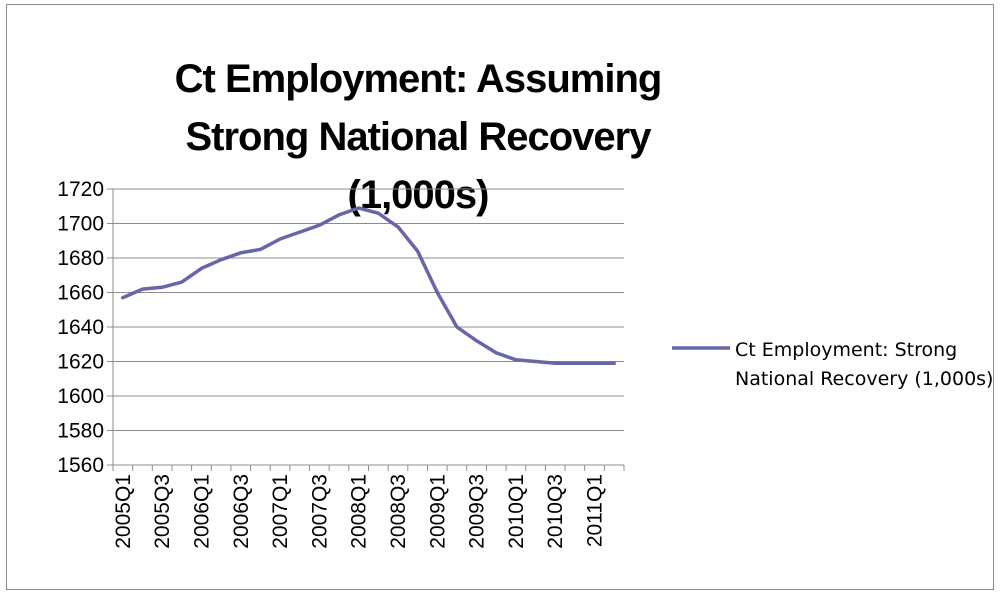  Describe the element at coordinates (319, 511) in the screenshot. I see `x-tick-label: 2007Q3` at that location.